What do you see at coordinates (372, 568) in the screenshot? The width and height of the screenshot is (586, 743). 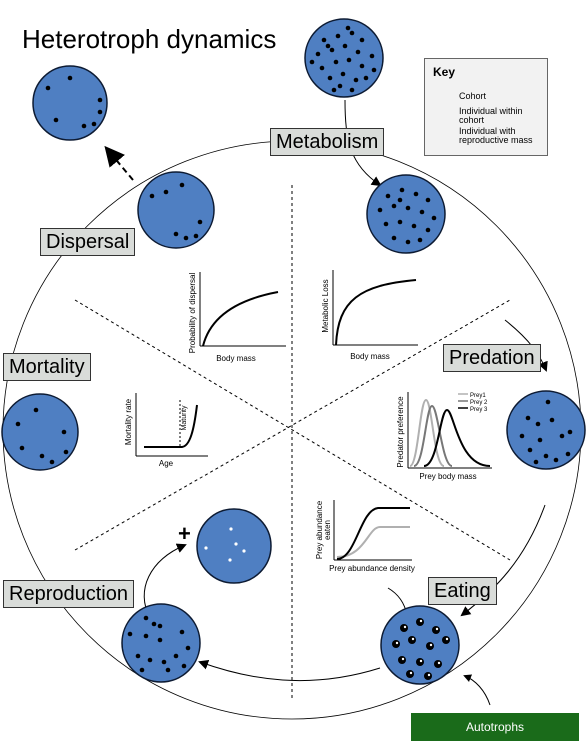 I see `eating-xlabel: Prey abundance density` at bounding box center [372, 568].